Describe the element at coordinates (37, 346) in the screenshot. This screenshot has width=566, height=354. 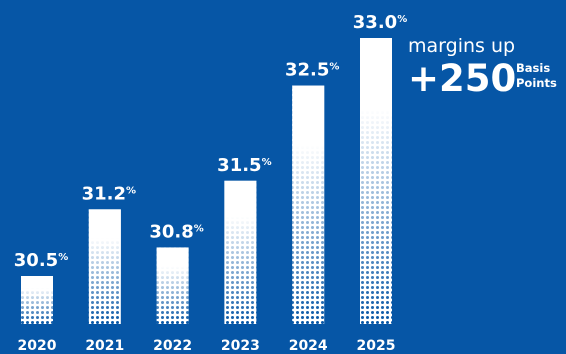
I see `year-tick-label: 2020` at that location.